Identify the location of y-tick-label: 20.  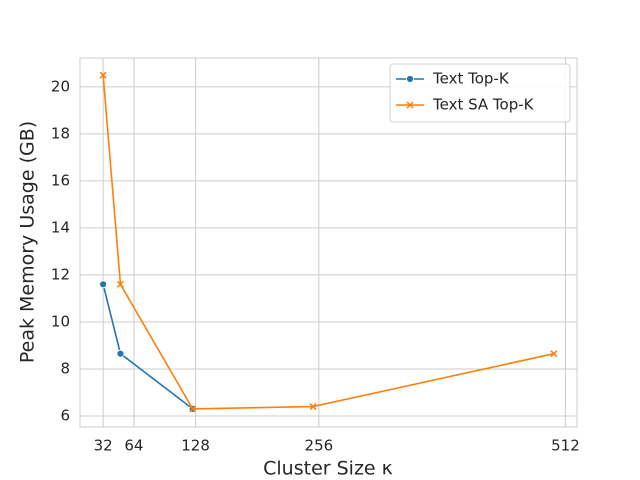
(60, 86).